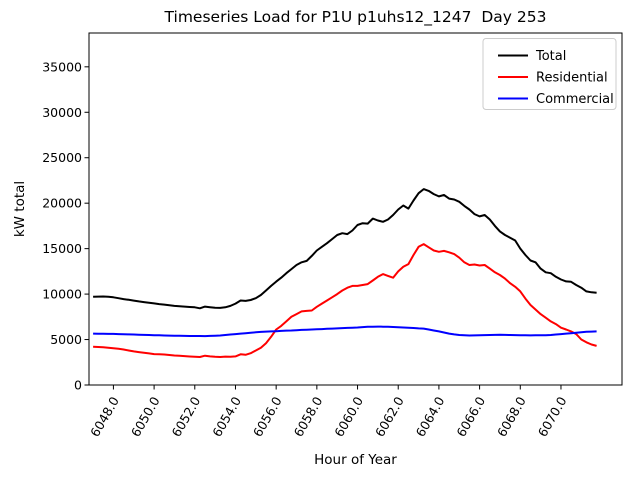  Describe the element at coordinates (575, 99) in the screenshot. I see `legend-label-commercial: Commercial` at that location.